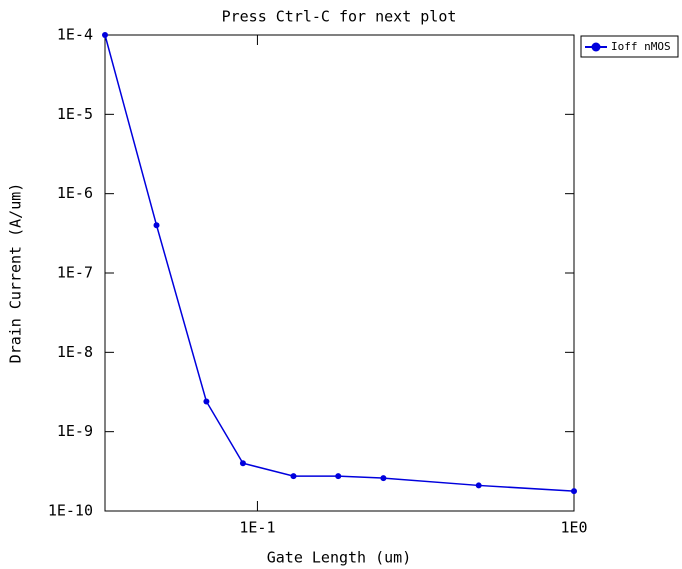 The height and width of the screenshot is (569, 682). Describe the element at coordinates (339, 17) in the screenshot. I see `chart-title: Press Ctrl-C for next plot` at that location.